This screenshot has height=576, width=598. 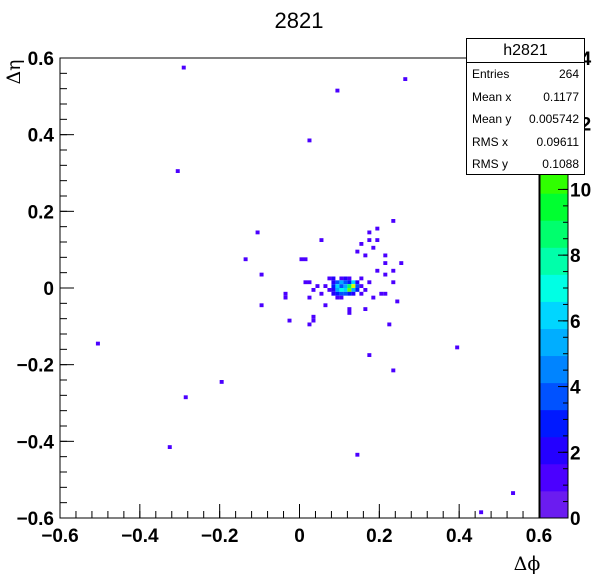 What do you see at coordinates (560, 164) in the screenshot?
I see `stats-value: 0.1088` at bounding box center [560, 164].